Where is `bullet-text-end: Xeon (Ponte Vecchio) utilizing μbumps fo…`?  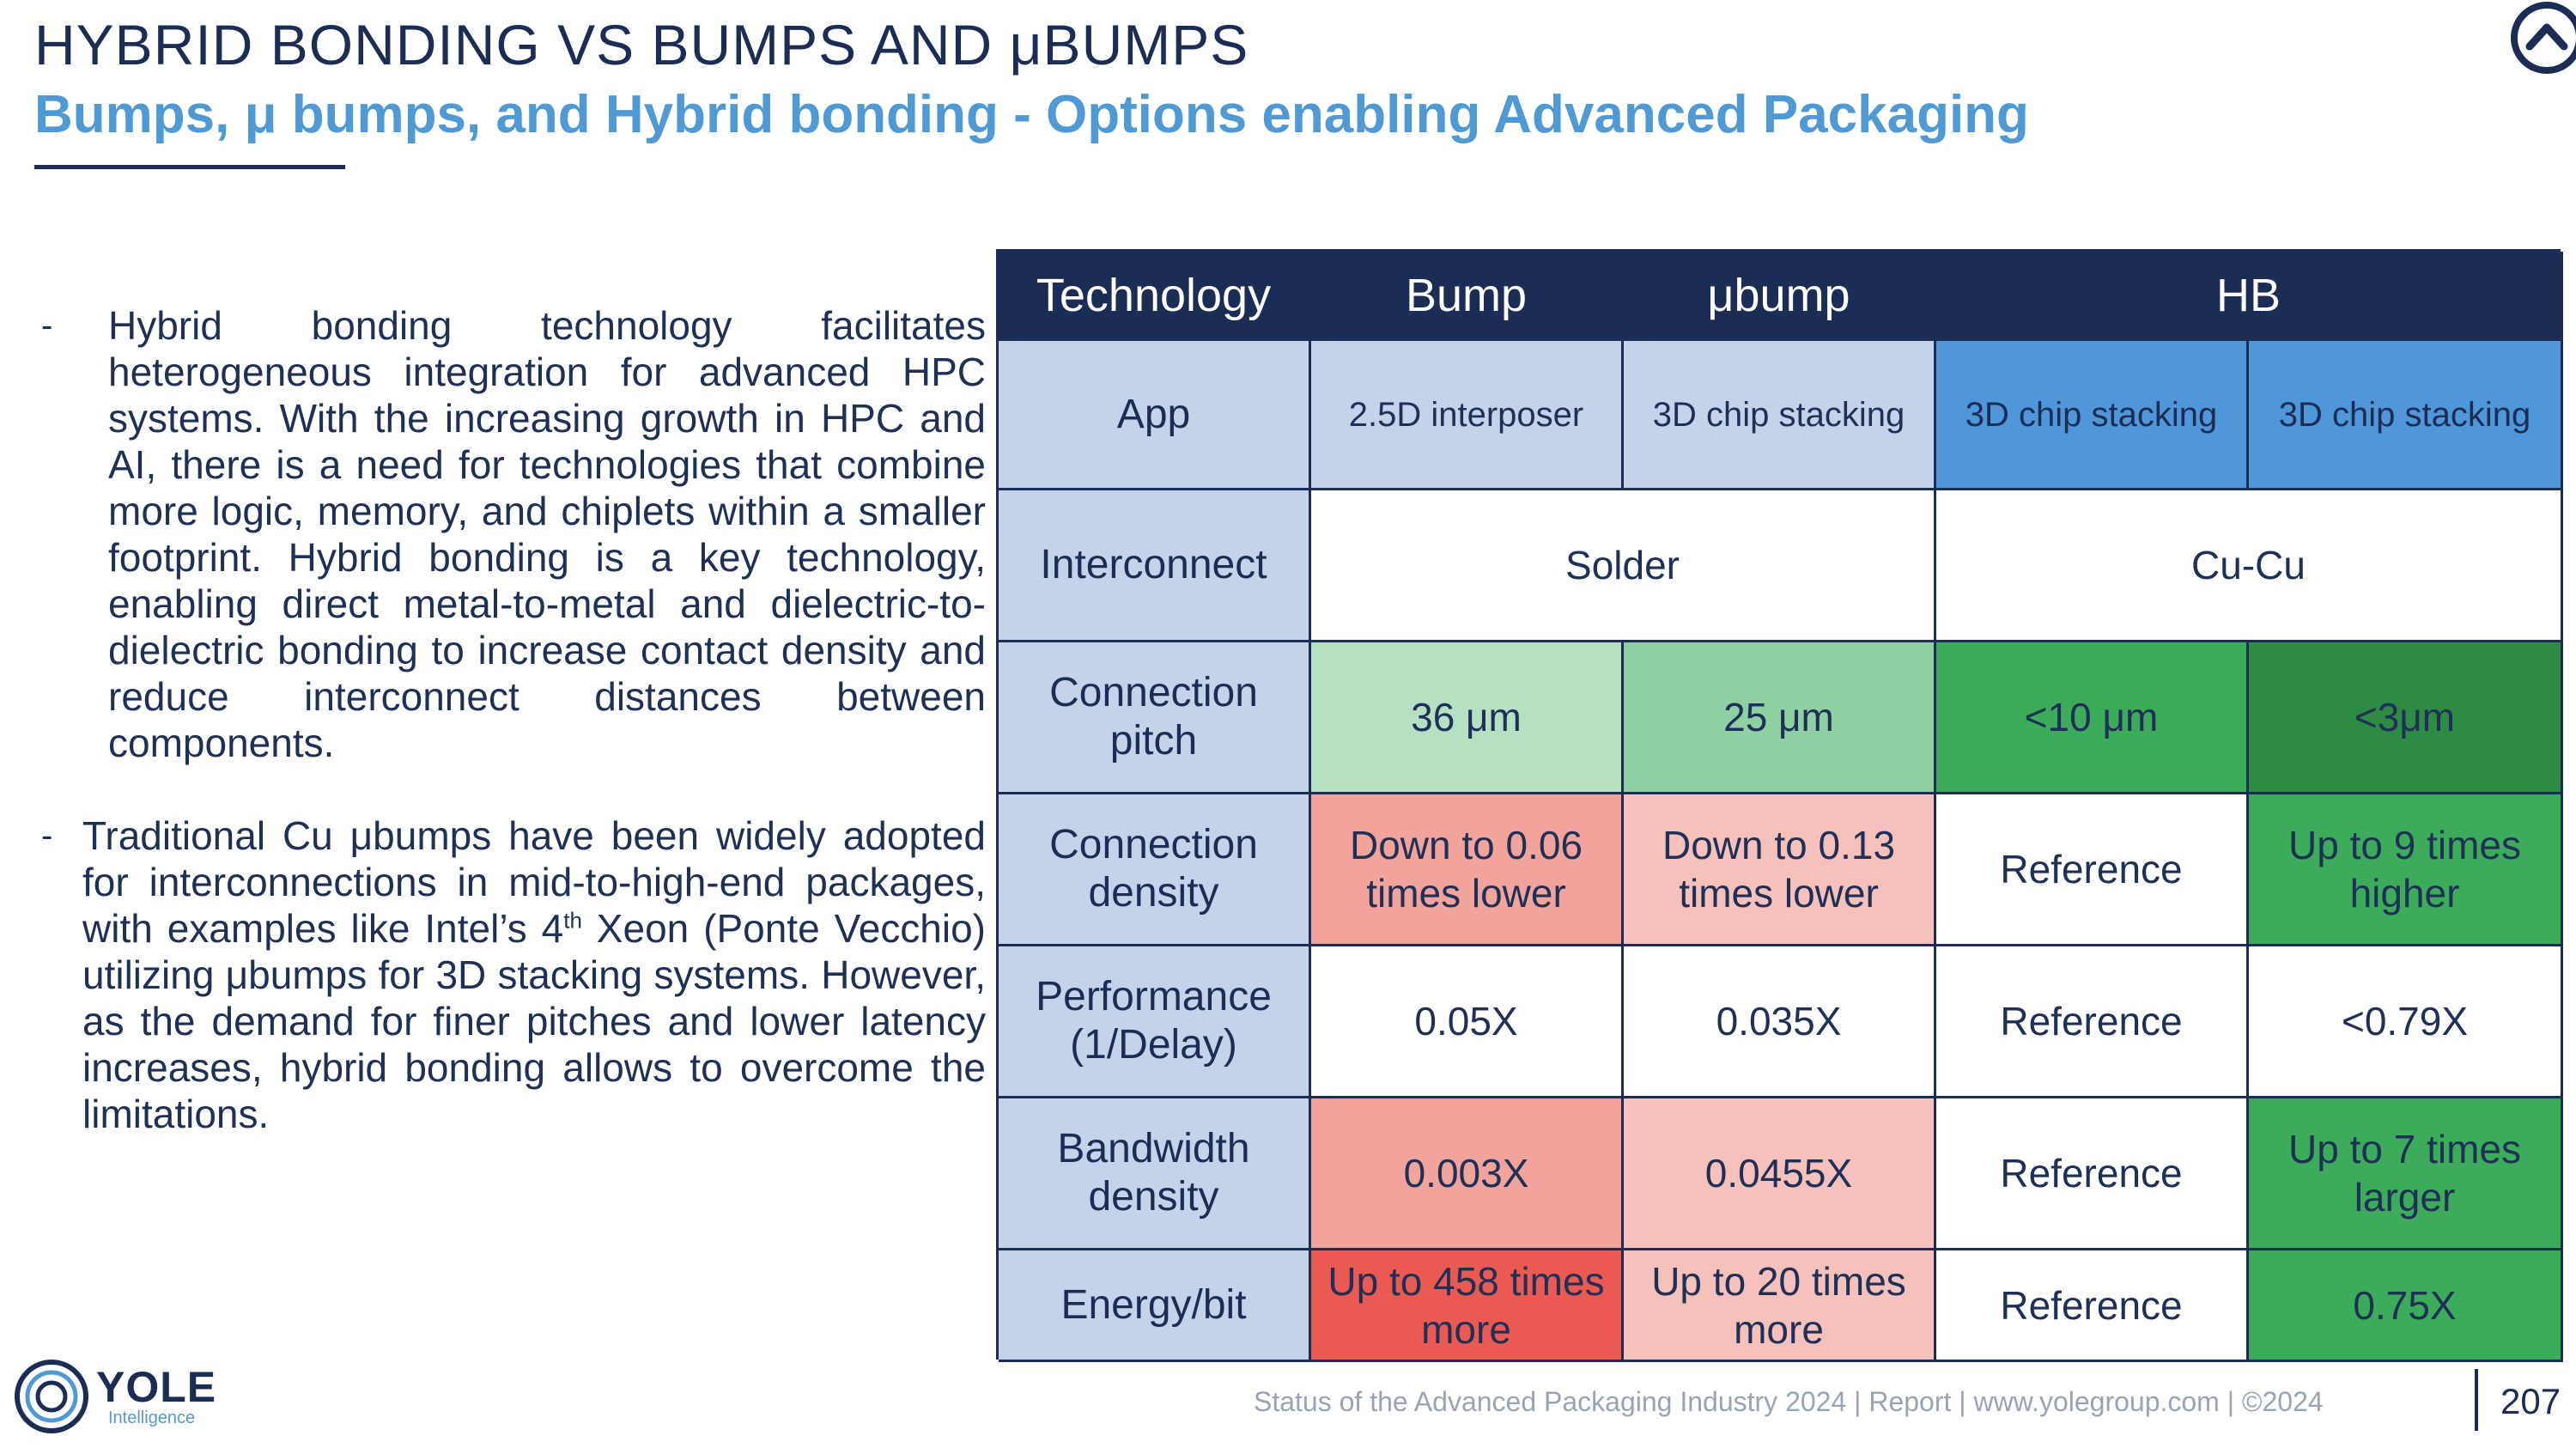
bullet-text-end: Xeon (Ponte Vecchio) utilizing μbumps fo… is located at coordinates (534, 1021).